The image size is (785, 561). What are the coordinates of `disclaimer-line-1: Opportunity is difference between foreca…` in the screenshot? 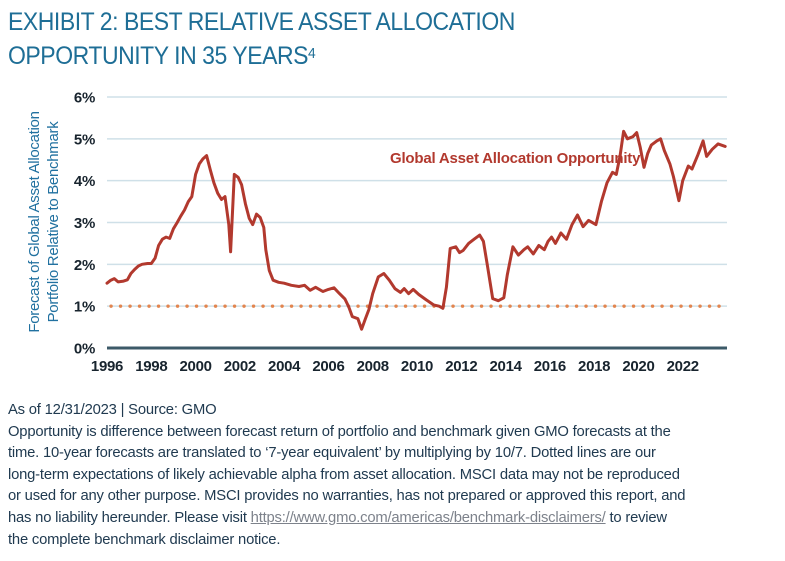 It's located at (339, 431).